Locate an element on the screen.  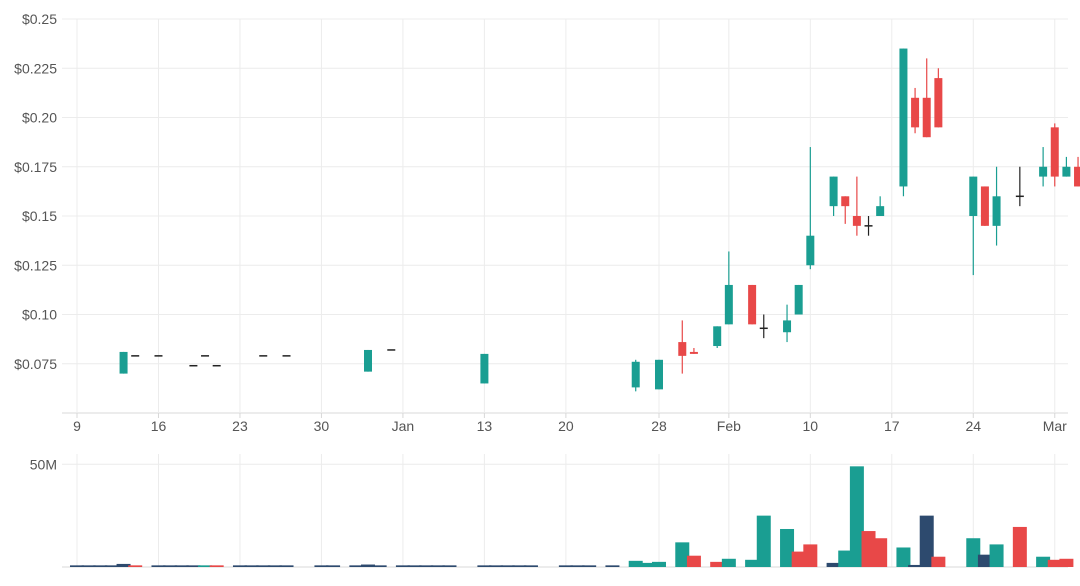
x-tick-label: 24 is located at coordinates (973, 426).